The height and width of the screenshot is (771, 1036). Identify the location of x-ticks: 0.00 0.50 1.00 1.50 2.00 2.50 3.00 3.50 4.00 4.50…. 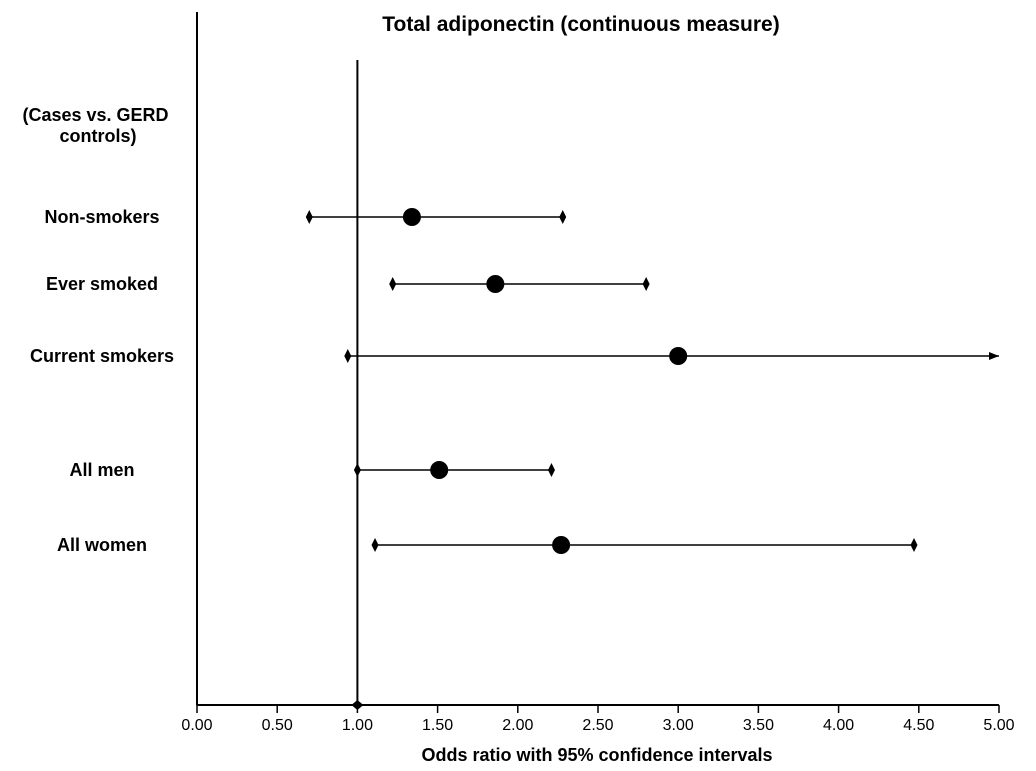
(598, 719).